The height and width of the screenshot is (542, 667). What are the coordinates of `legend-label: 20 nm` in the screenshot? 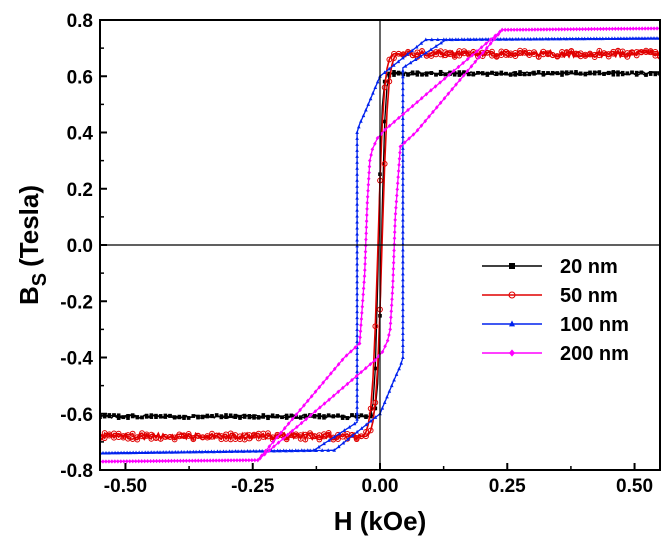 It's located at (589, 267).